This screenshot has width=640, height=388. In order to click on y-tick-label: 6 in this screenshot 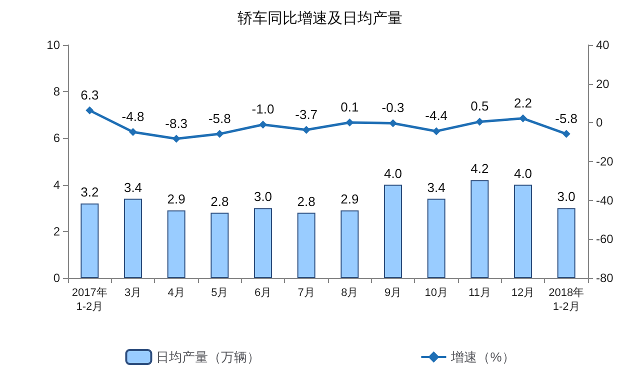, I will do `click(56, 138)`.